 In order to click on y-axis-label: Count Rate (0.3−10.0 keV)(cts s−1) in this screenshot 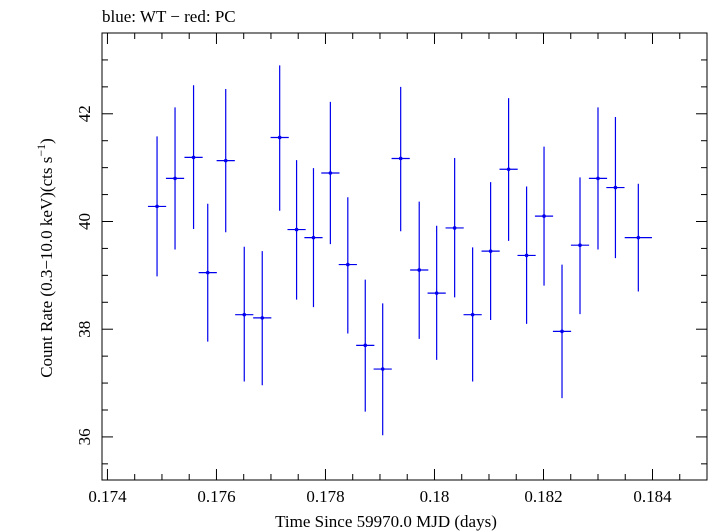, I will do `click(45, 258)`.